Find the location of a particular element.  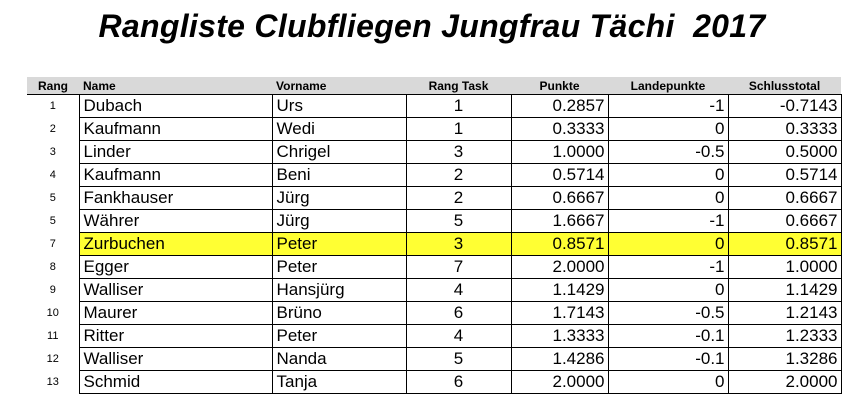

cell-punkte: 1.6667 is located at coordinates (559, 221).